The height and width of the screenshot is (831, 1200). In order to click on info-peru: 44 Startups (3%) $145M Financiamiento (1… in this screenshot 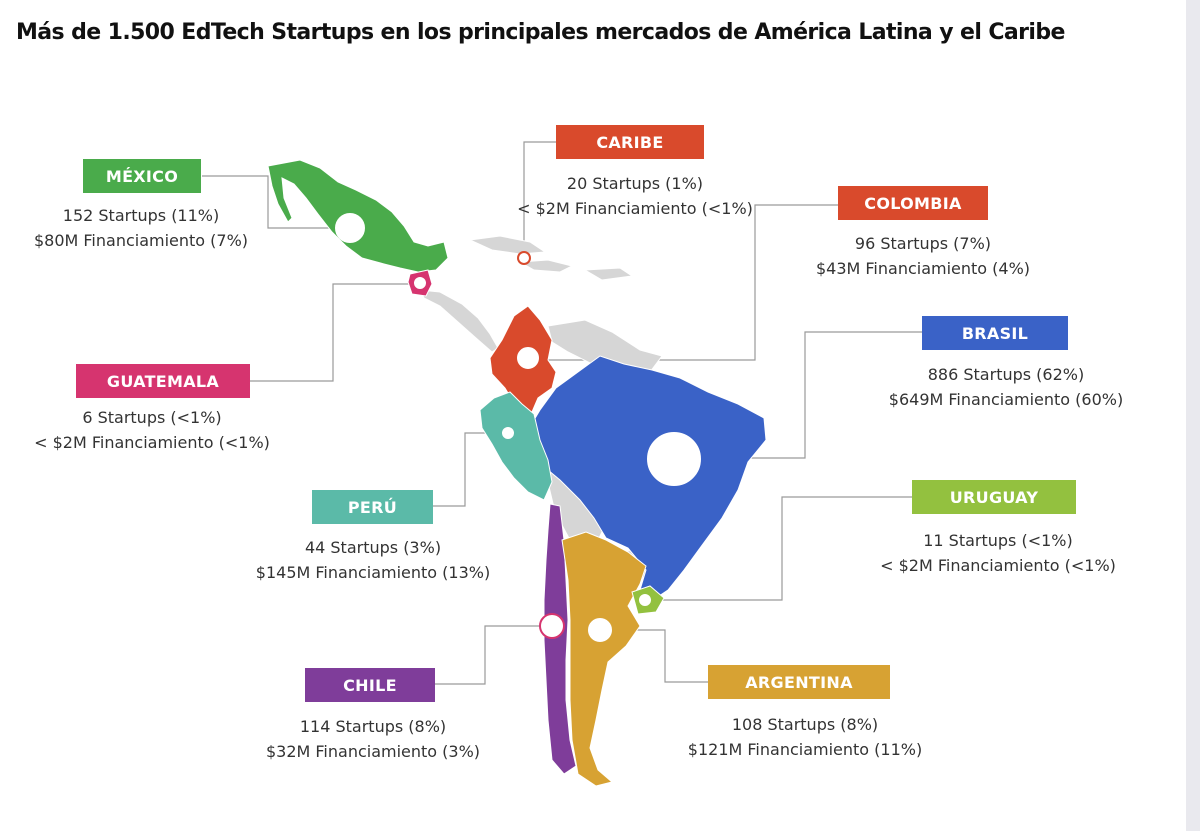, I will do `click(373, 560)`.